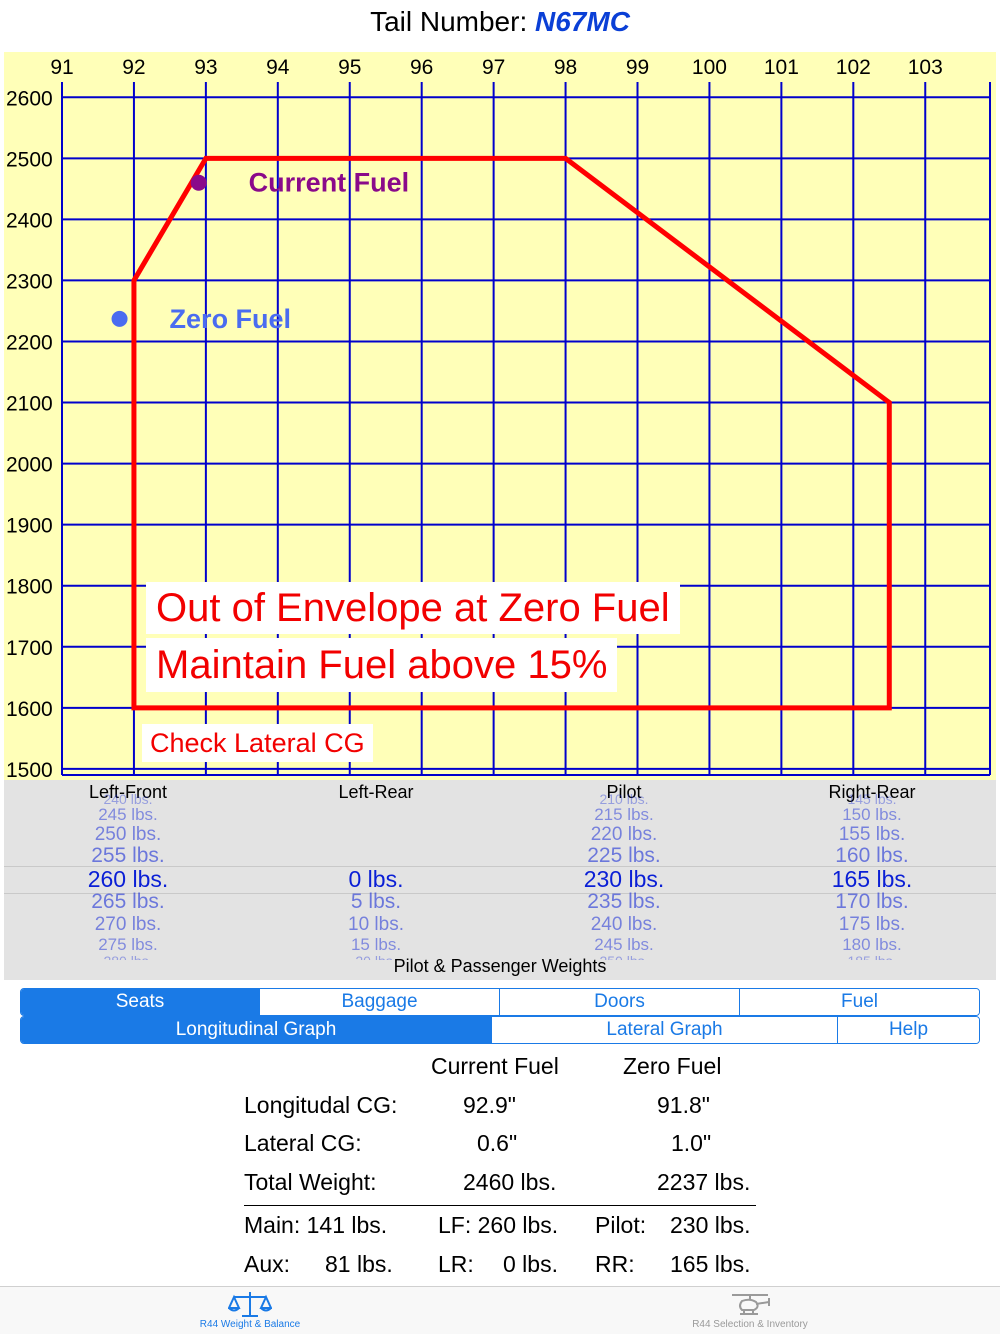 Image resolution: width=1000 pixels, height=1335 pixels. Describe the element at coordinates (250, 1324) in the screenshot. I see `tab-weight-balance-label: R44 Weight & Balance` at that location.